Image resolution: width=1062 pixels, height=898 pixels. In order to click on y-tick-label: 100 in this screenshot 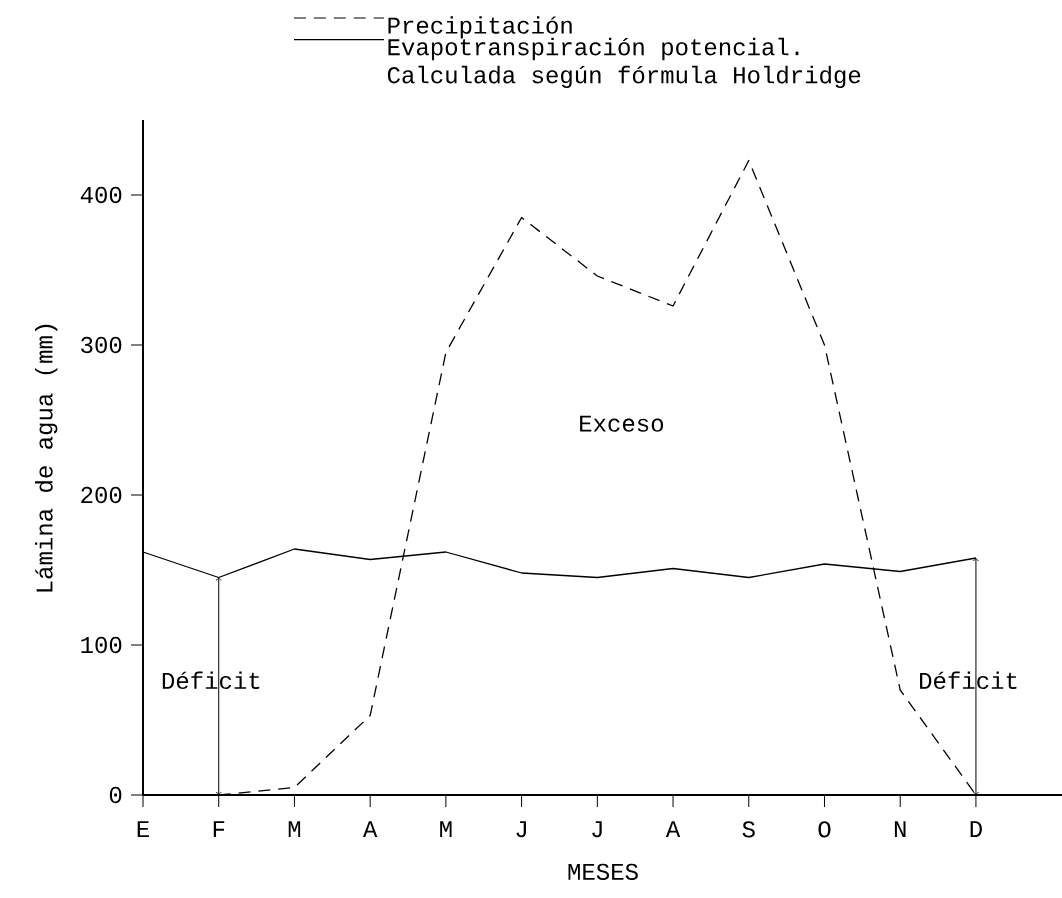, I will do `click(101, 645)`.